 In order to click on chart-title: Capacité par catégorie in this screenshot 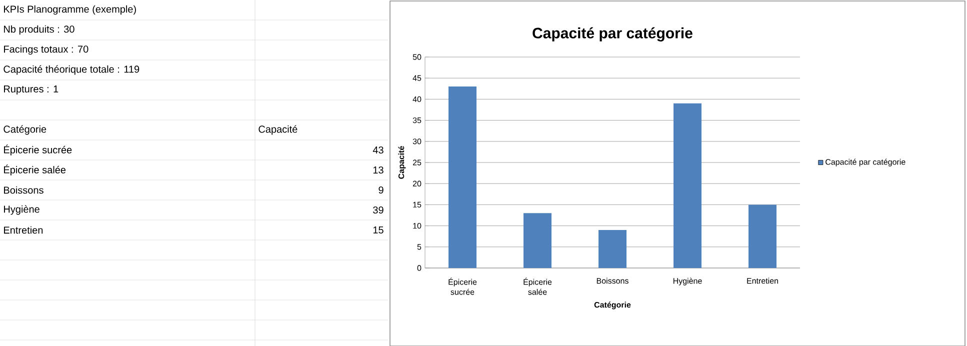, I will do `click(612, 34)`.